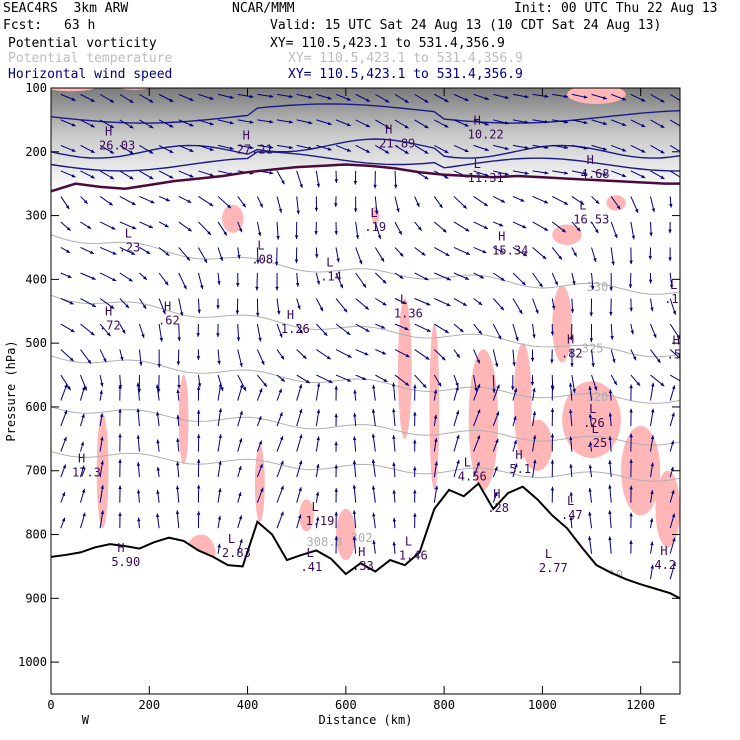 This screenshot has height=740, width=740. Describe the element at coordinates (597, 436) in the screenshot. I see `pv-extremum: L.25` at that location.